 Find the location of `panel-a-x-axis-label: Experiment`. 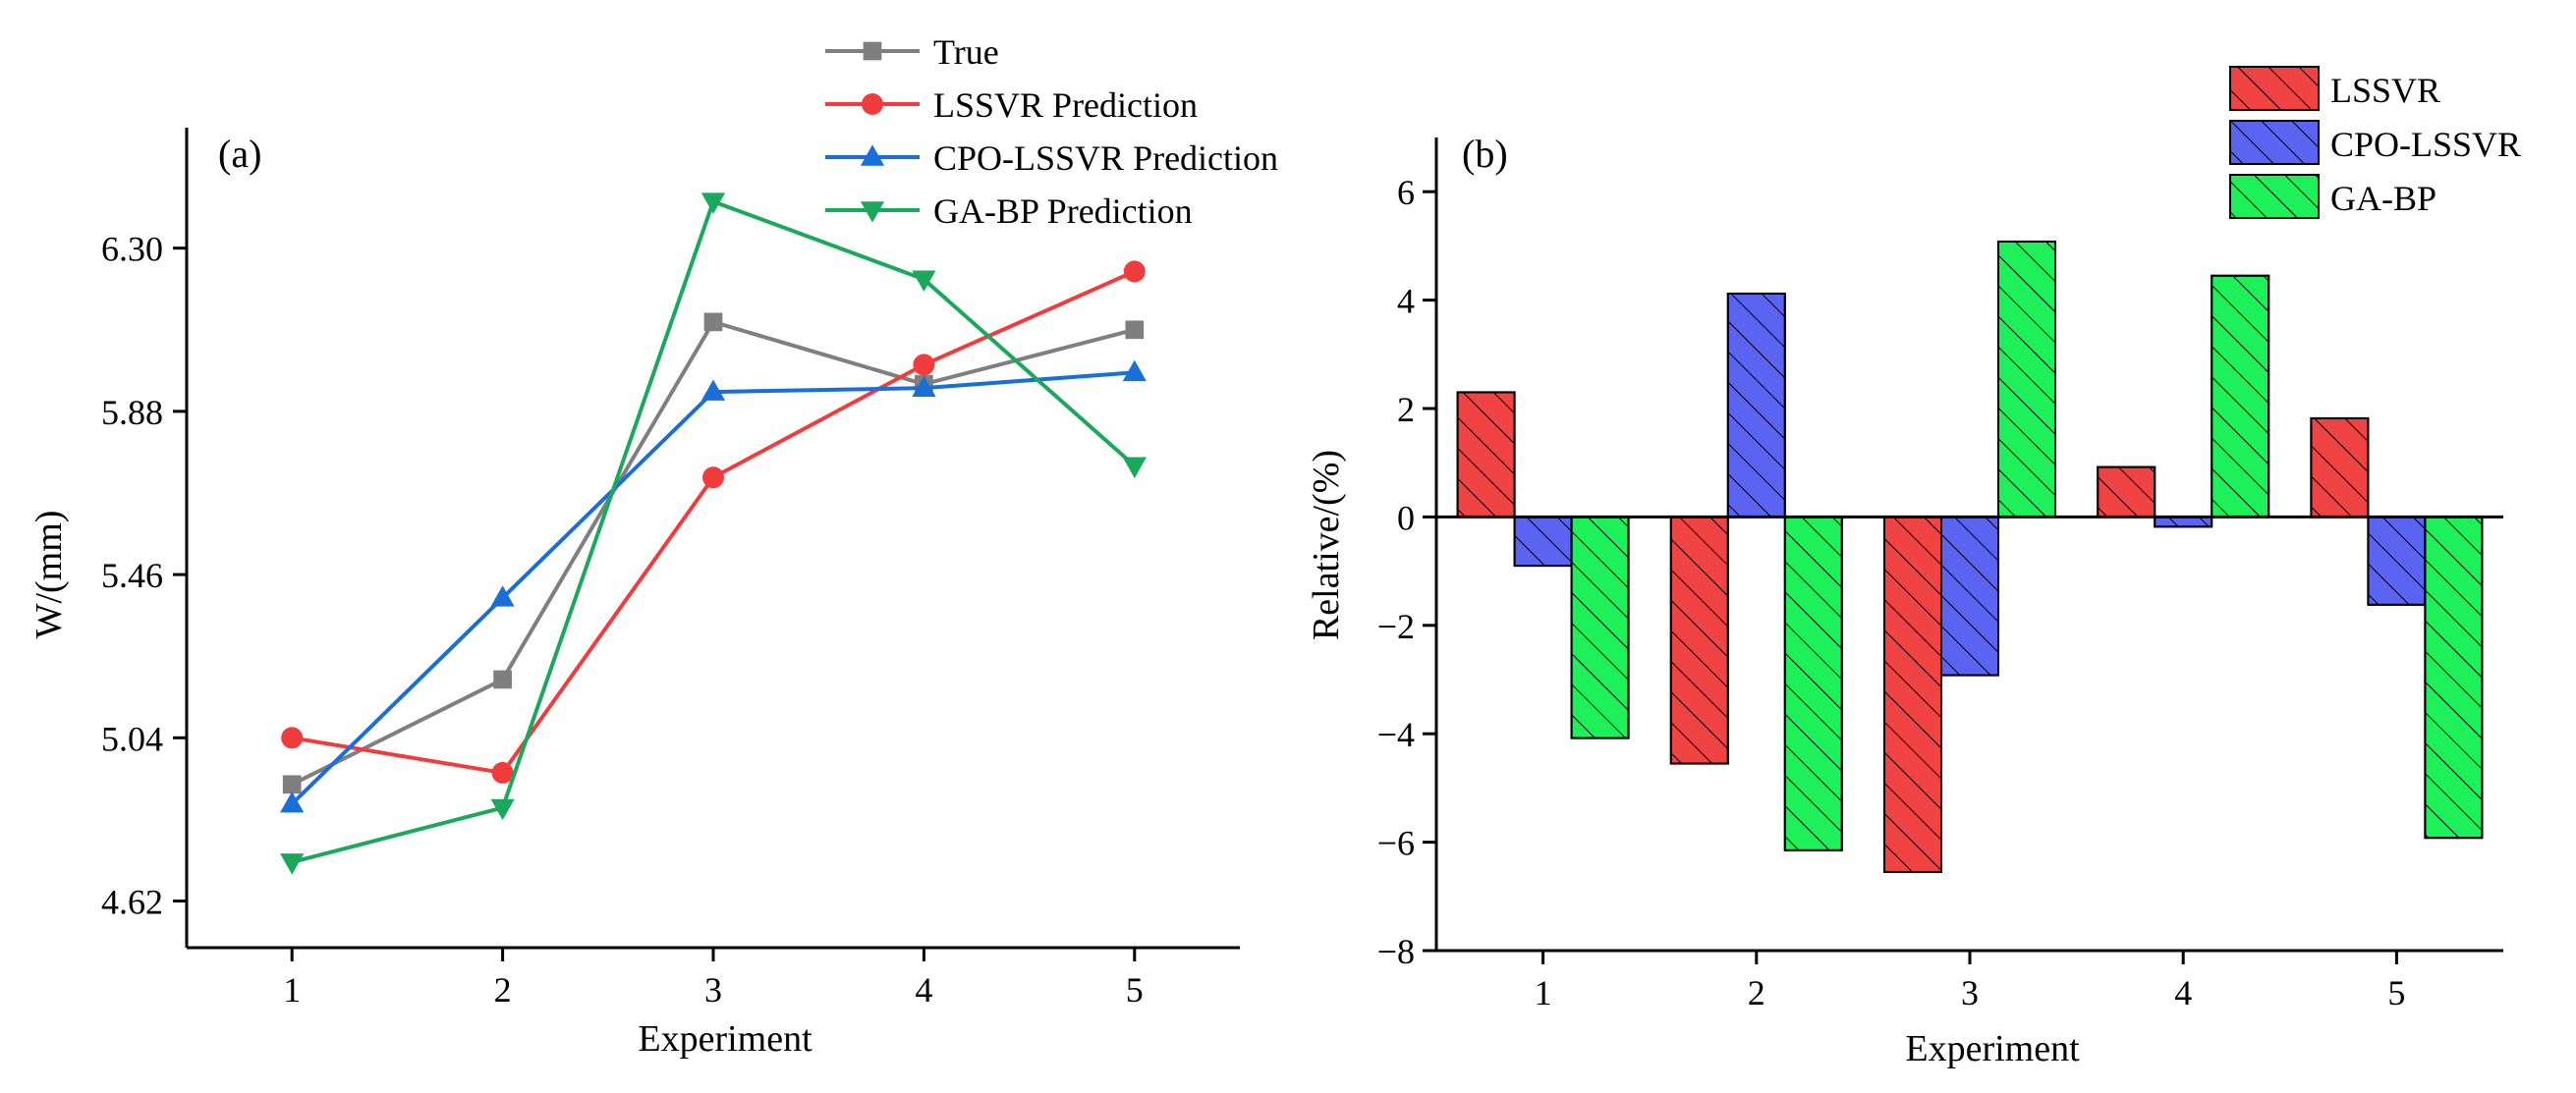

panel-a-x-axis-label: Experiment is located at coordinates (725, 1039).